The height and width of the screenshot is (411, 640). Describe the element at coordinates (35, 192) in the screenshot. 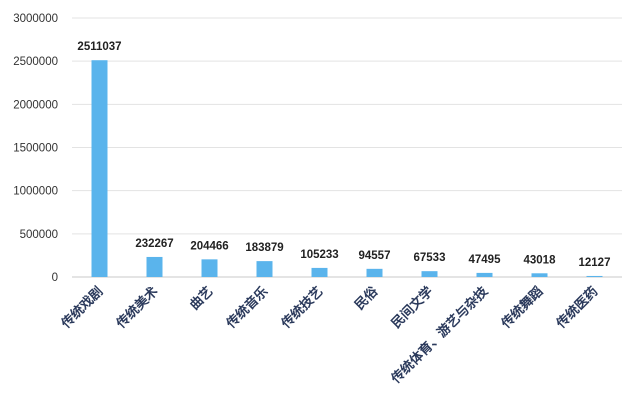

I see `y-tick-label: 1000000` at that location.